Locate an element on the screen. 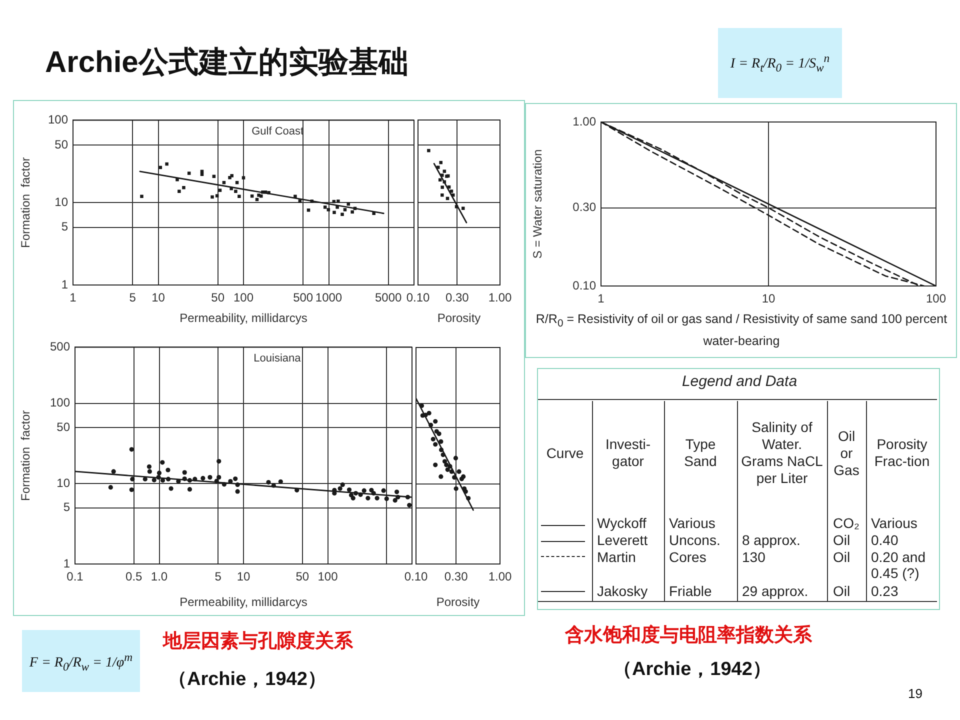 This screenshot has height=720, width=960. x-tick-label: 0.5 is located at coordinates (134, 577).